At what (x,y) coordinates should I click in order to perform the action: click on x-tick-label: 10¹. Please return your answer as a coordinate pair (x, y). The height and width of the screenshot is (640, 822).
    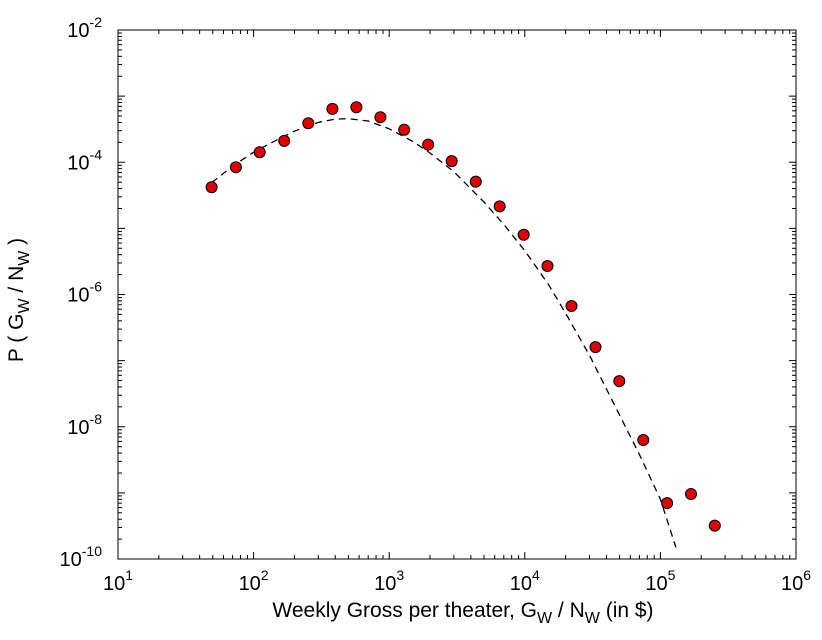
    Looking at the image, I should click on (118, 581).